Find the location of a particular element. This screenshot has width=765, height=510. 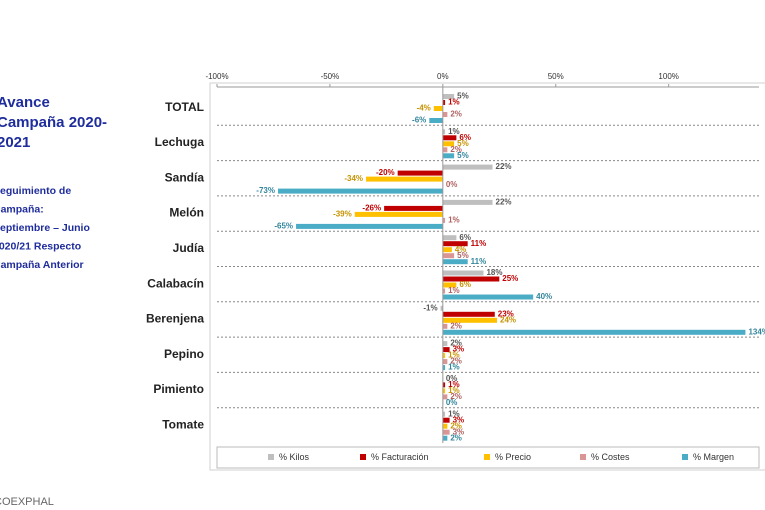

category-label: Pepino is located at coordinates (184, 354).